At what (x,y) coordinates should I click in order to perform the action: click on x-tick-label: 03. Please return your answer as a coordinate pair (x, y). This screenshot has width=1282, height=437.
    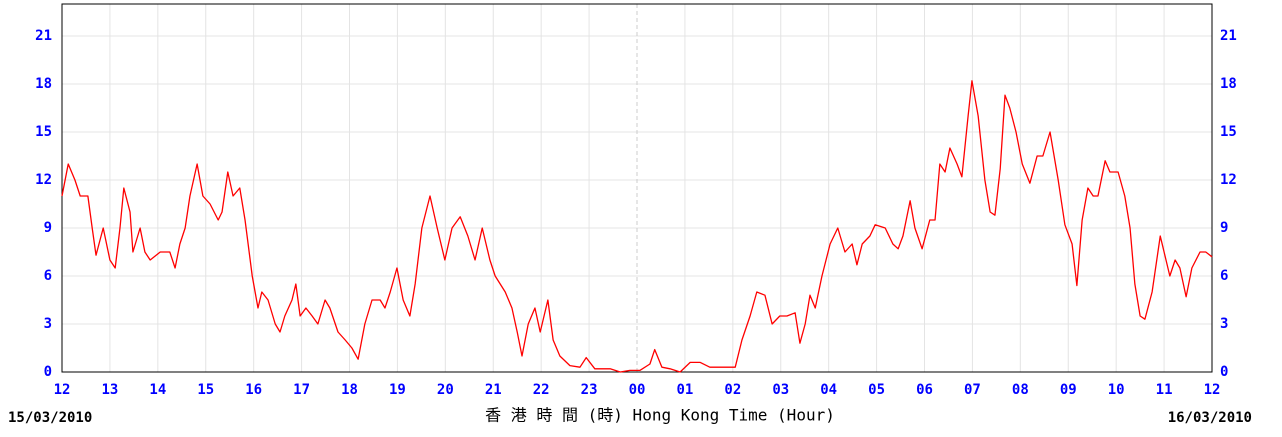
    Looking at the image, I should click on (780, 390).